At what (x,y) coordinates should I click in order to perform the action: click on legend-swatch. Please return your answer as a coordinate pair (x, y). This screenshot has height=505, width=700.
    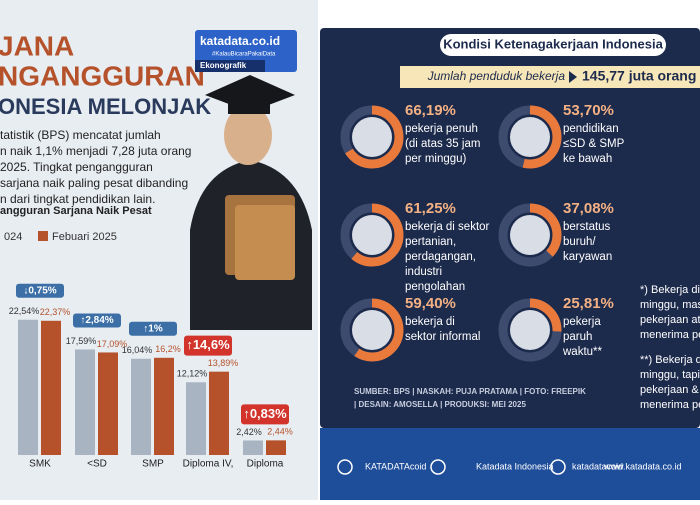
    Looking at the image, I should click on (43, 236).